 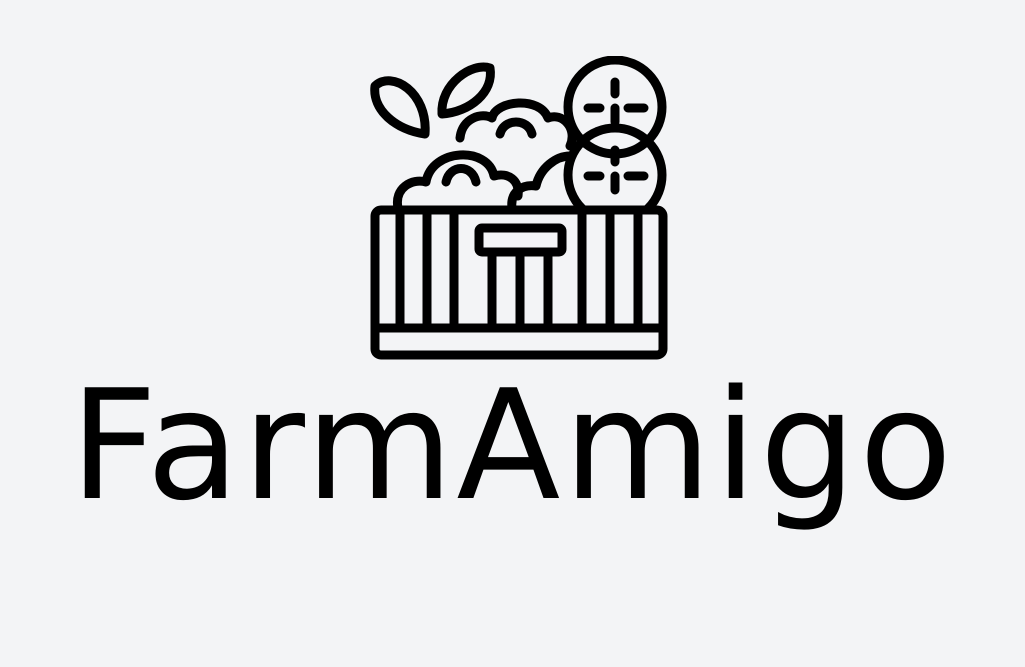 I want to click on leaf-left-icon, so click(x=400, y=107).